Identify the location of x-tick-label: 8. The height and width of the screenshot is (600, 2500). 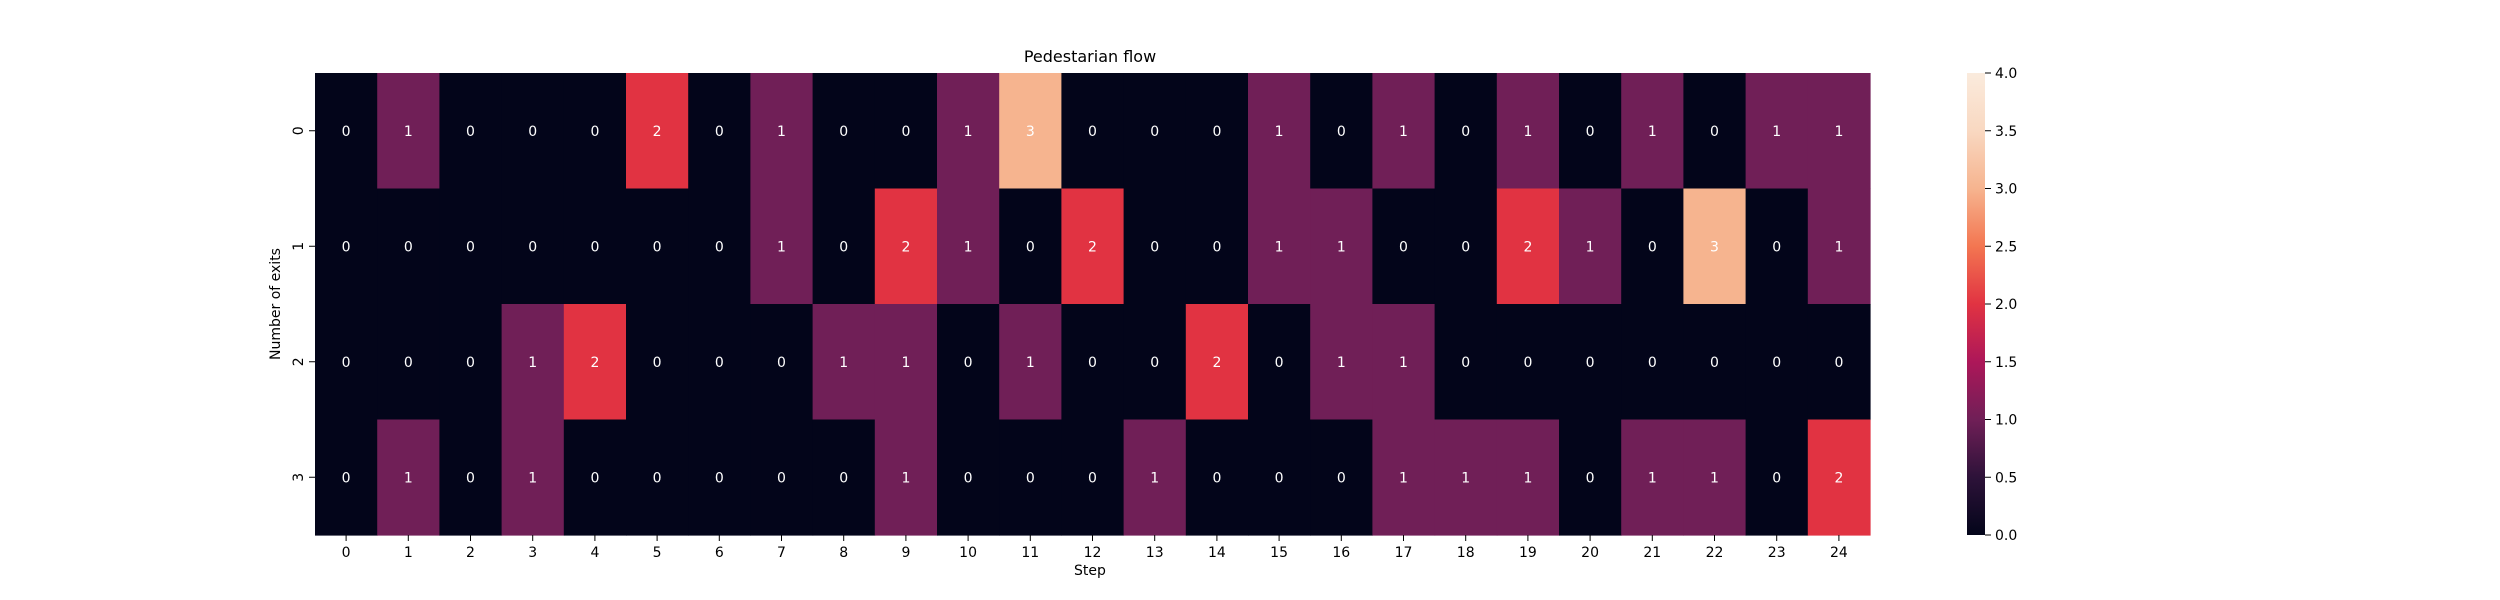
(843, 553).